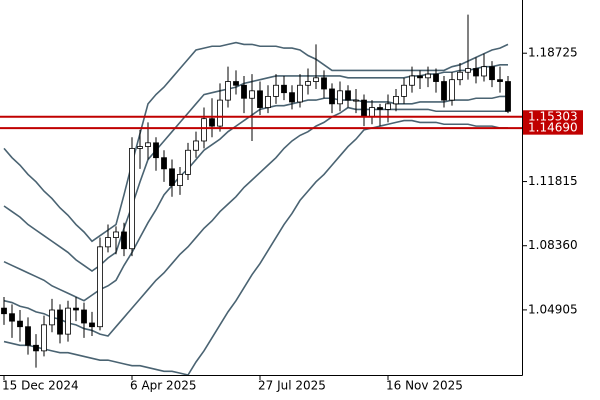 The height and width of the screenshot is (400, 600). I want to click on x-tick-label: 15 Dec 2024, so click(40, 386).